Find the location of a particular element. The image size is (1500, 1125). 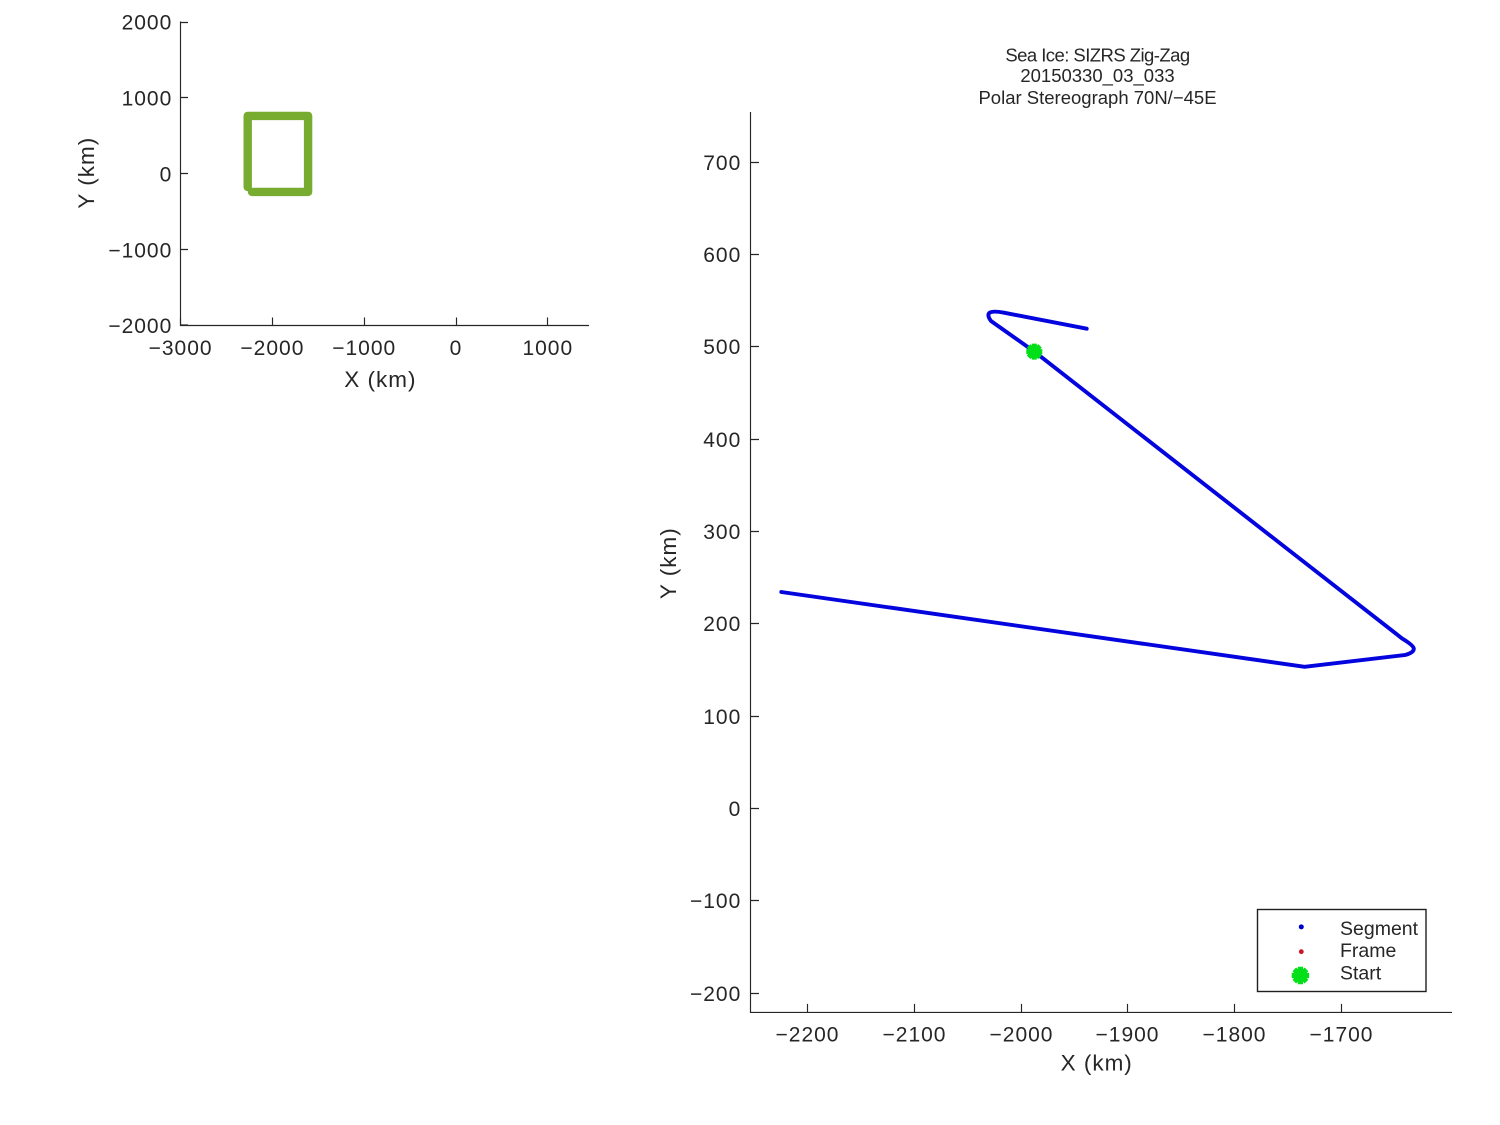

svg-text: 500 is located at coordinates (722, 347).